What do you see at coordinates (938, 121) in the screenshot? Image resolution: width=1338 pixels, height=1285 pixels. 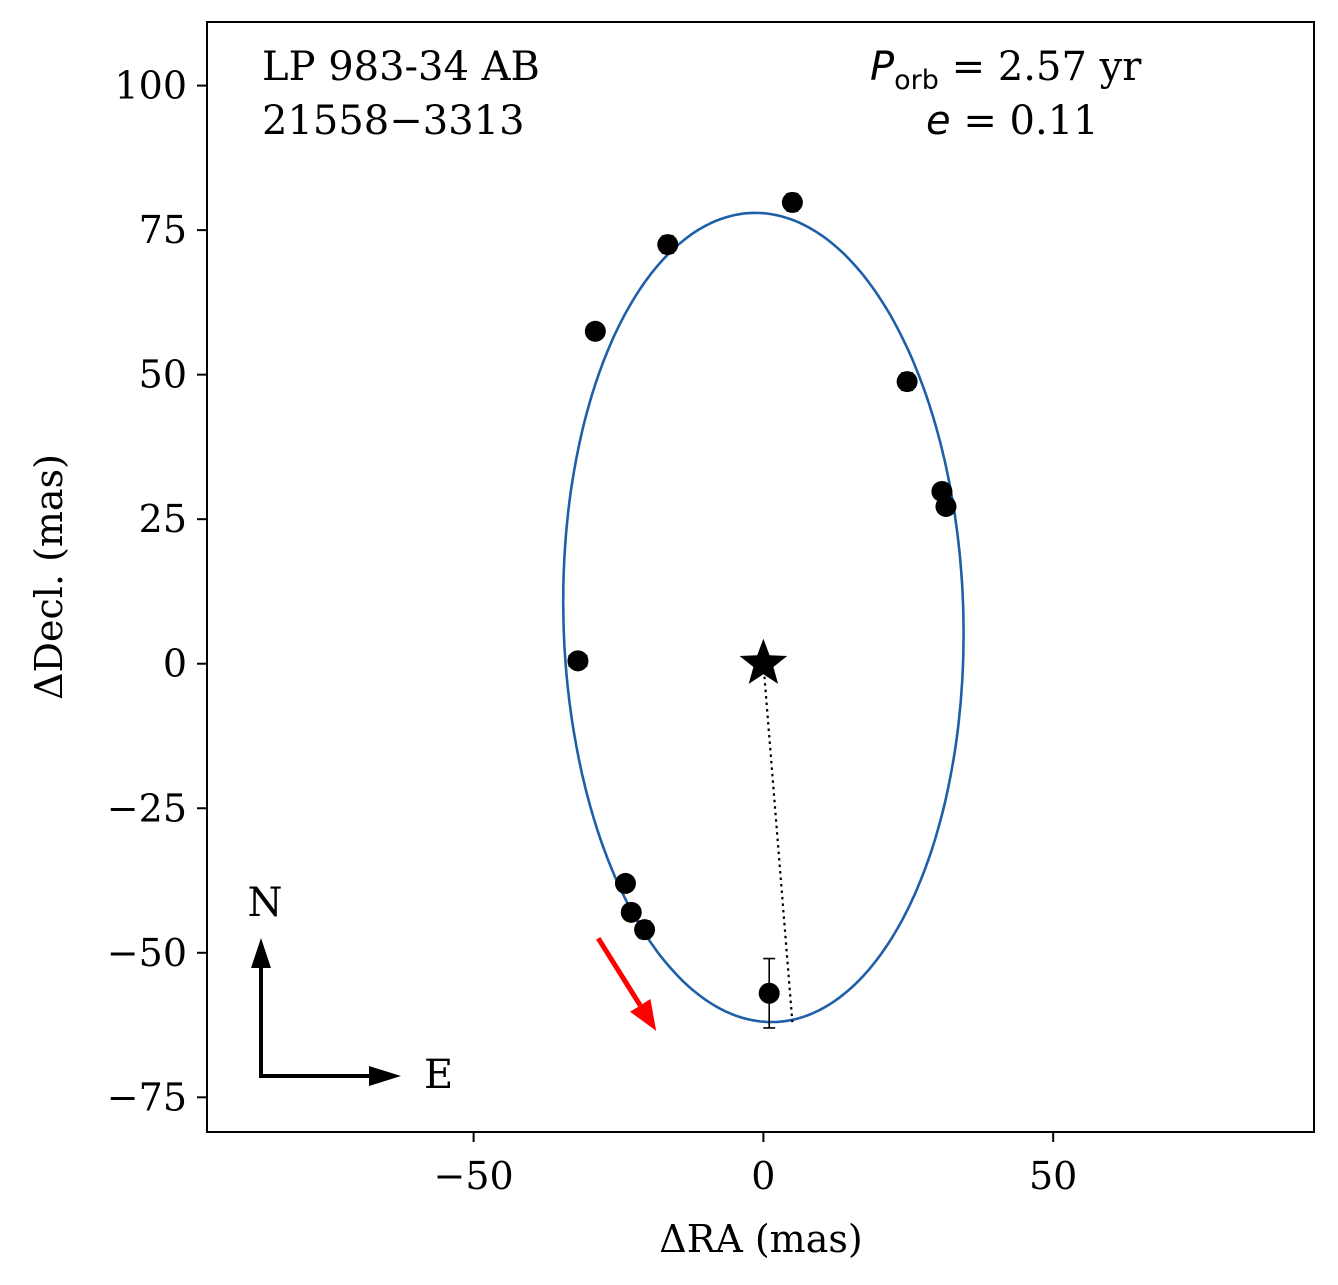 I see `eccentricity-symbol: e` at bounding box center [938, 121].